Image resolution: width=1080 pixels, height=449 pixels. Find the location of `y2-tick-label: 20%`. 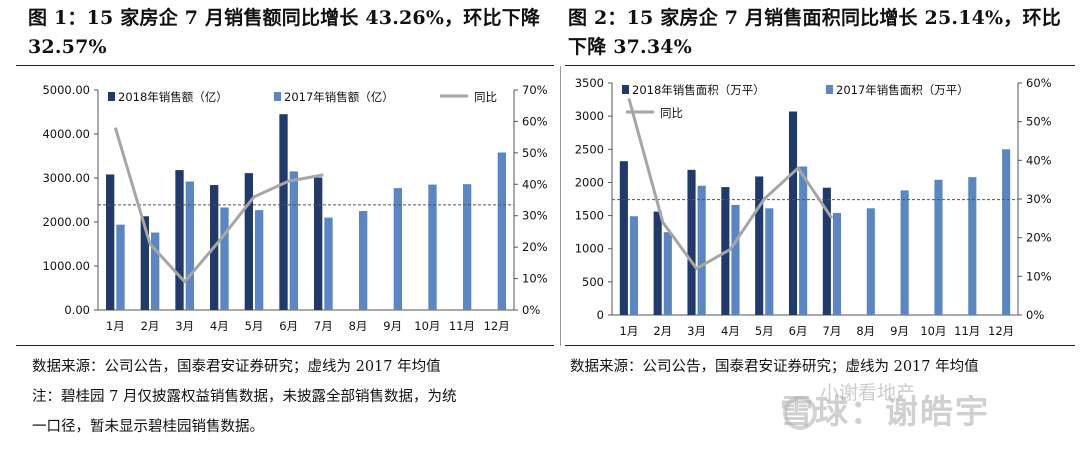

y2-tick-label: 20% is located at coordinates (1039, 238).